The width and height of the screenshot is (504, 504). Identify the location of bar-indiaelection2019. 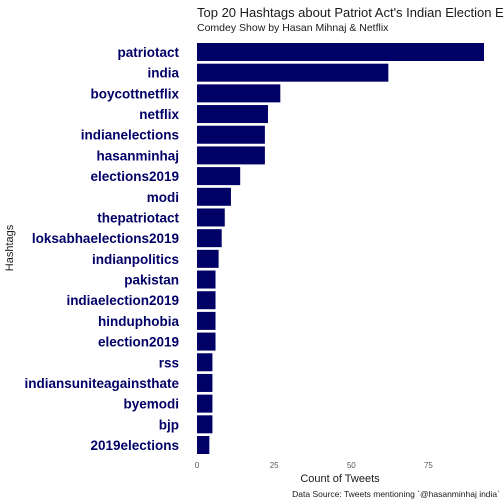
(206, 300).